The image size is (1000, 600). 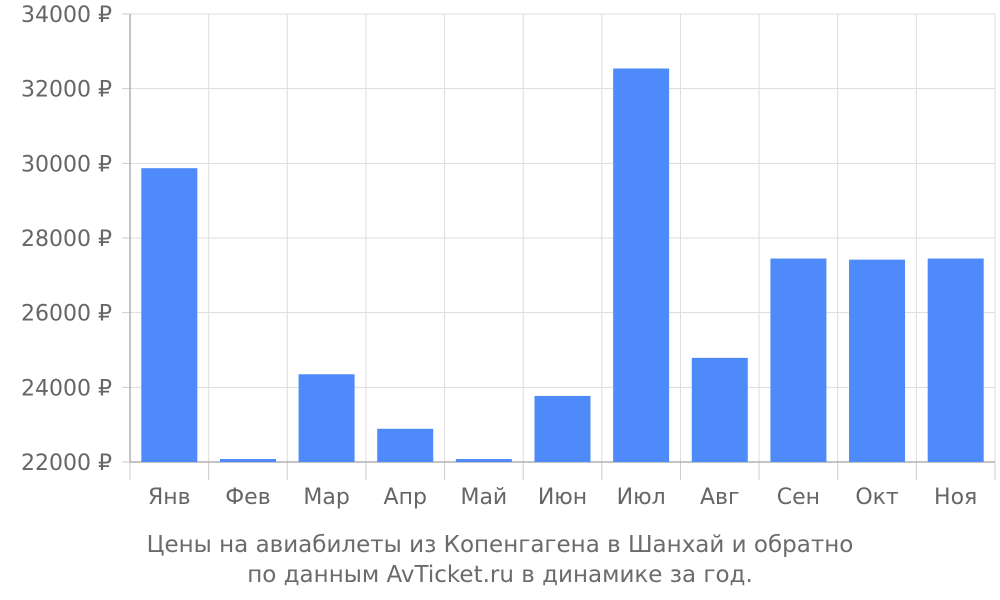 What do you see at coordinates (247, 497) in the screenshot?
I see `x-tick-label: Фев` at bounding box center [247, 497].